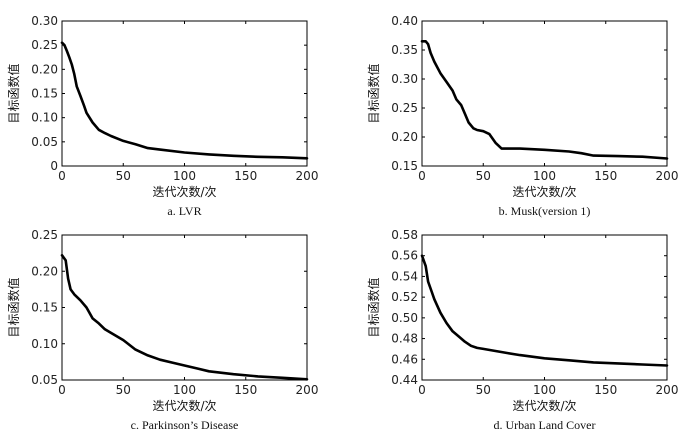  What do you see at coordinates (404, 380) in the screenshot?
I see `y-tick-label: 0.44` at bounding box center [404, 380].